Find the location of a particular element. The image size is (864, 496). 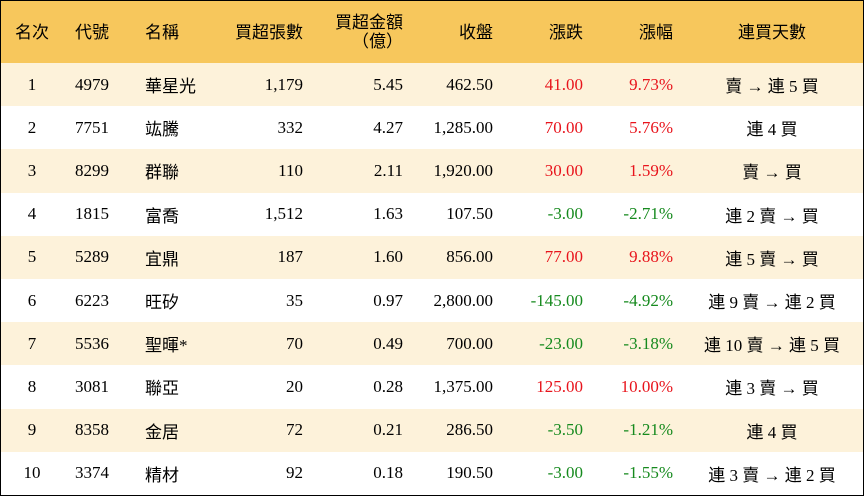

table-cell: 連 3 賣 → 連 2 買 is located at coordinates (772, 475).